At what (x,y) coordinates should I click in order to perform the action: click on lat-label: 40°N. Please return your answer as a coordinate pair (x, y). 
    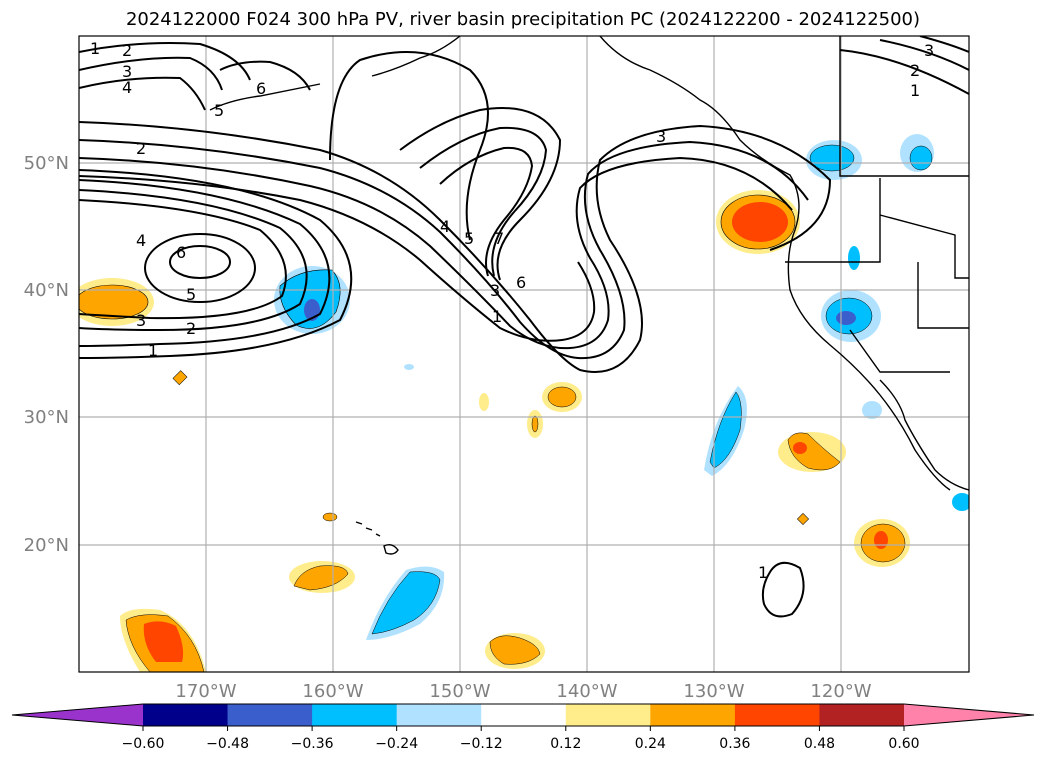
    Looking at the image, I should click on (46, 290).